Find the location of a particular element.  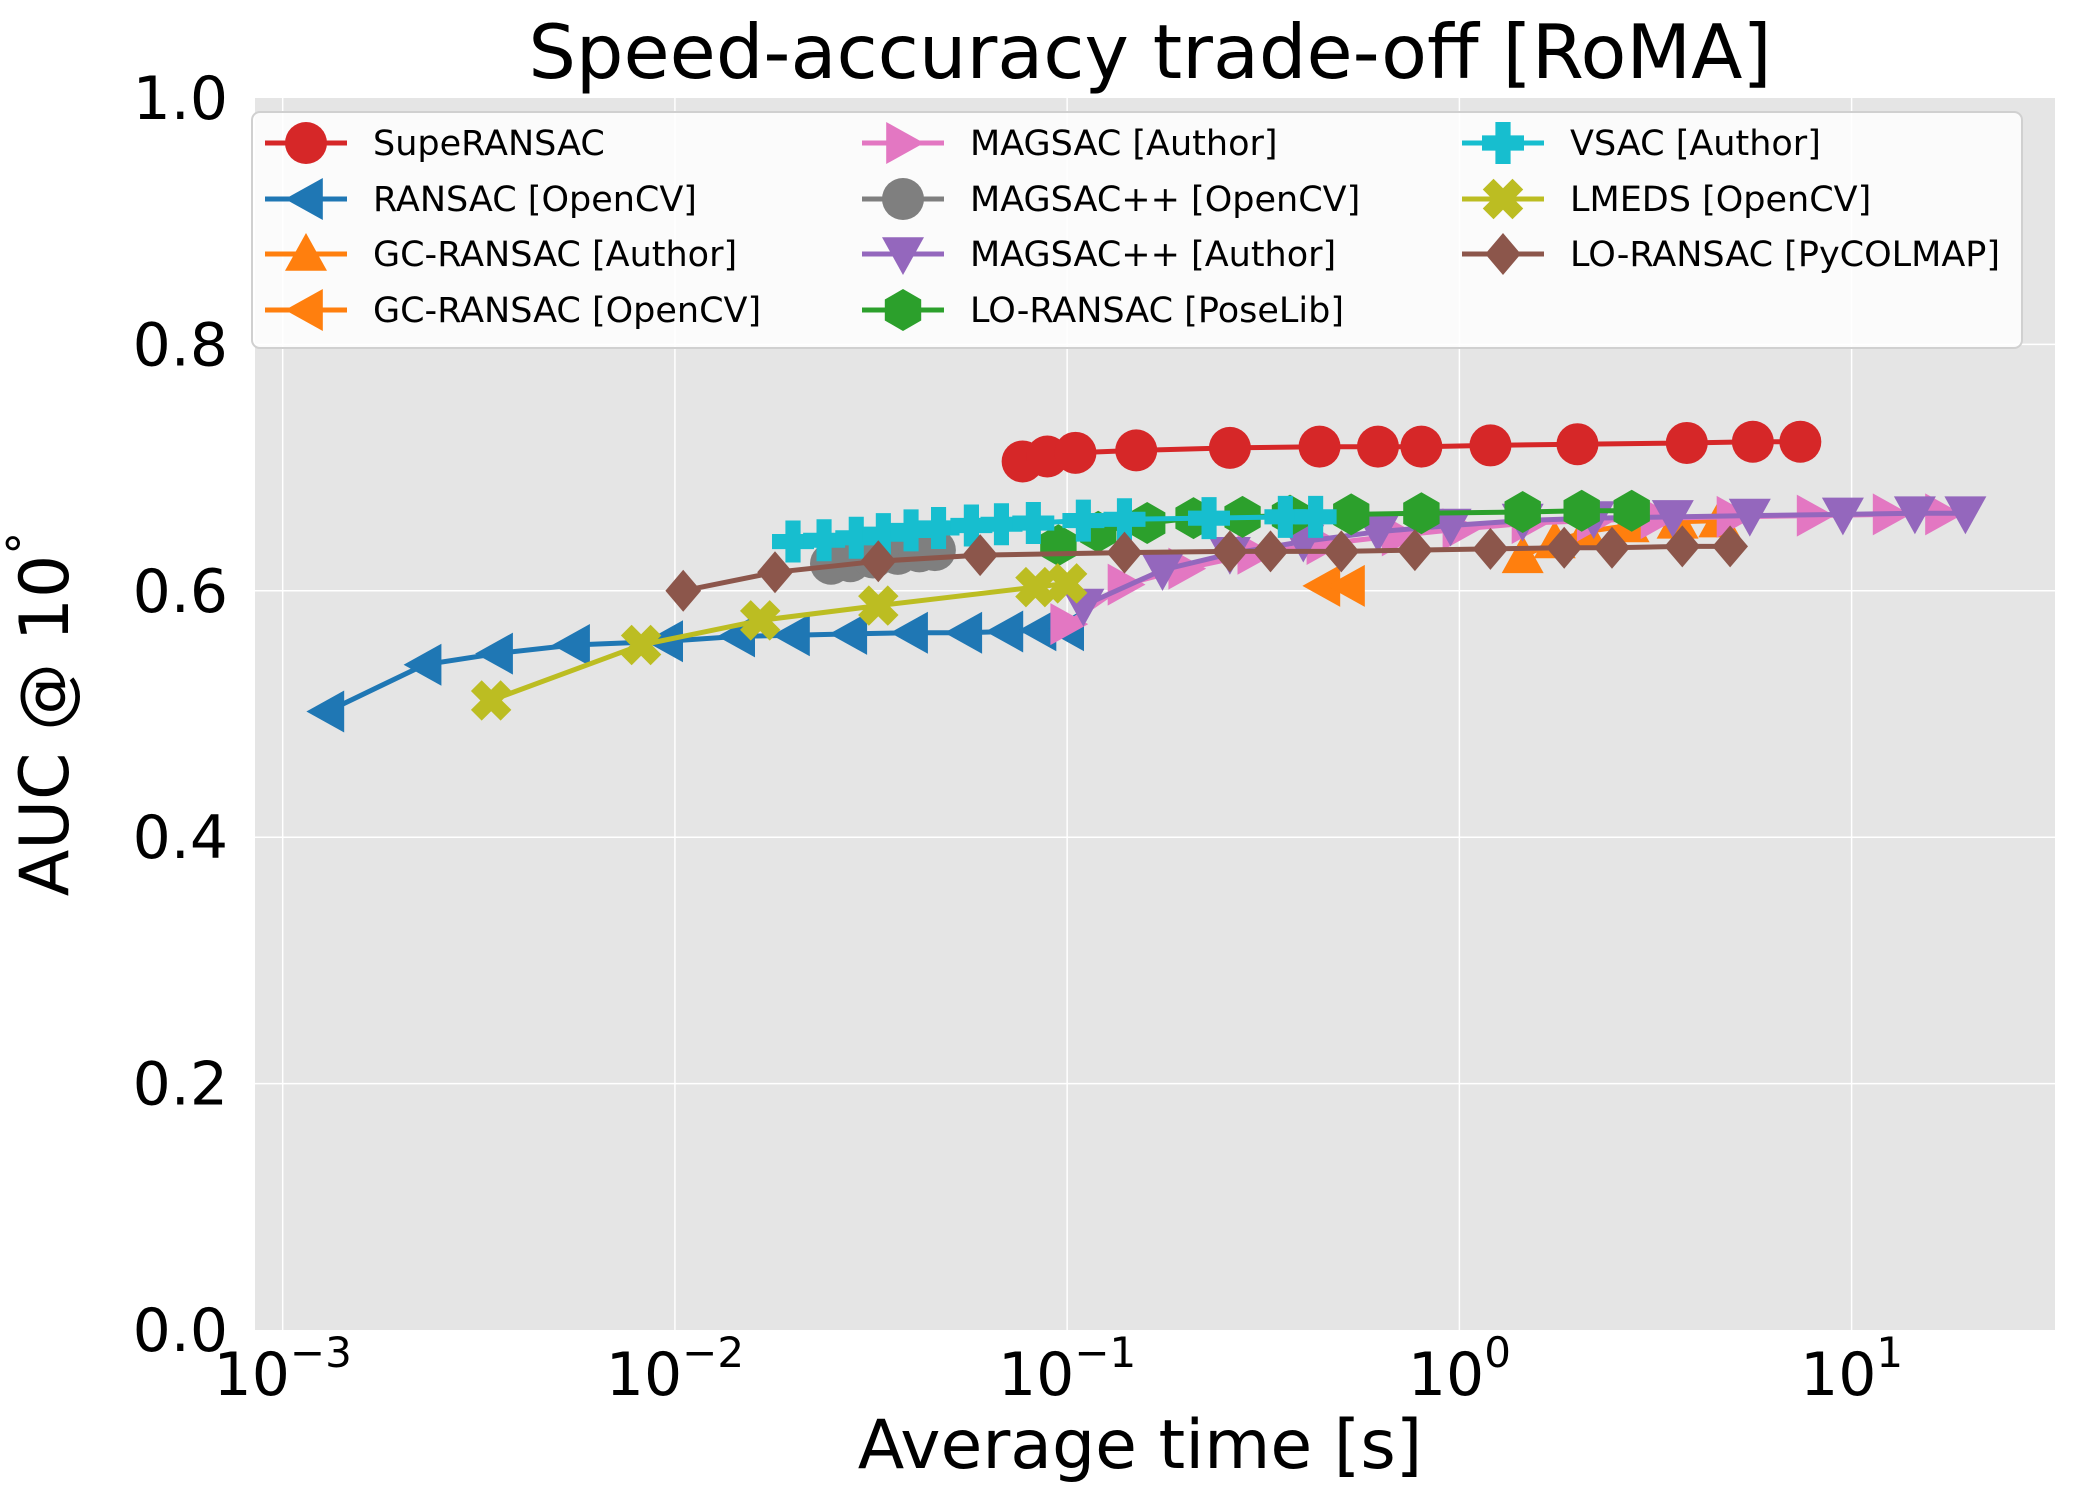

series-lo-ransac-pycolmap is located at coordinates (1206, 568).